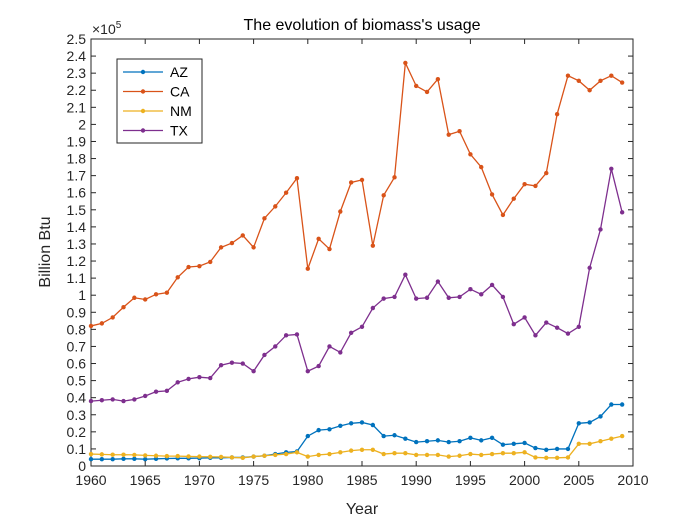 This screenshot has width=700, height=525. I want to click on x-tick-label: 1965, so click(145, 480).